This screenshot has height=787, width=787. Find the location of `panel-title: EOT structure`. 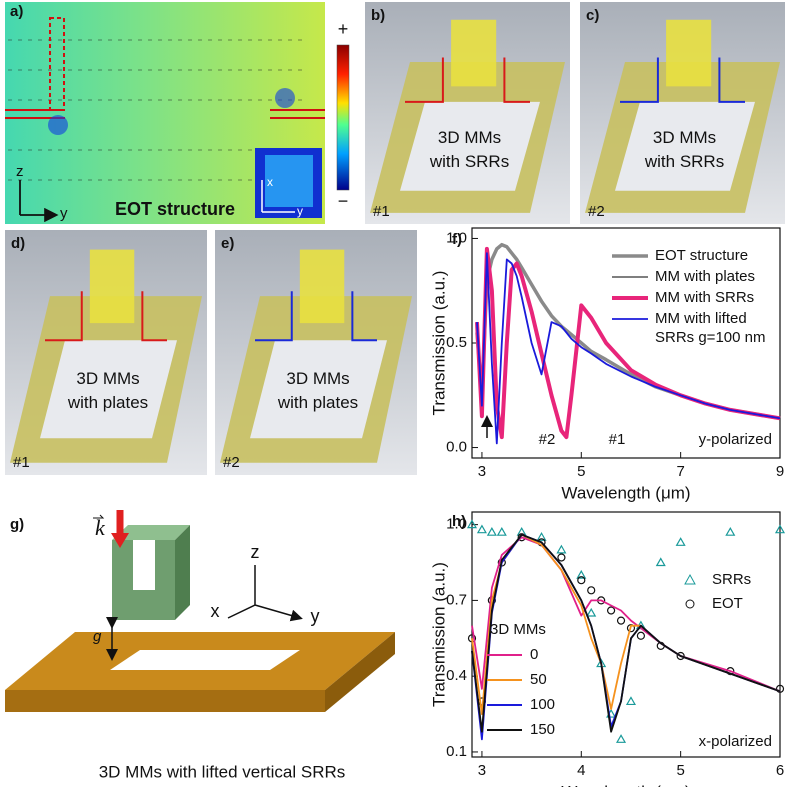

panel-title: EOT structure is located at coordinates (175, 209).